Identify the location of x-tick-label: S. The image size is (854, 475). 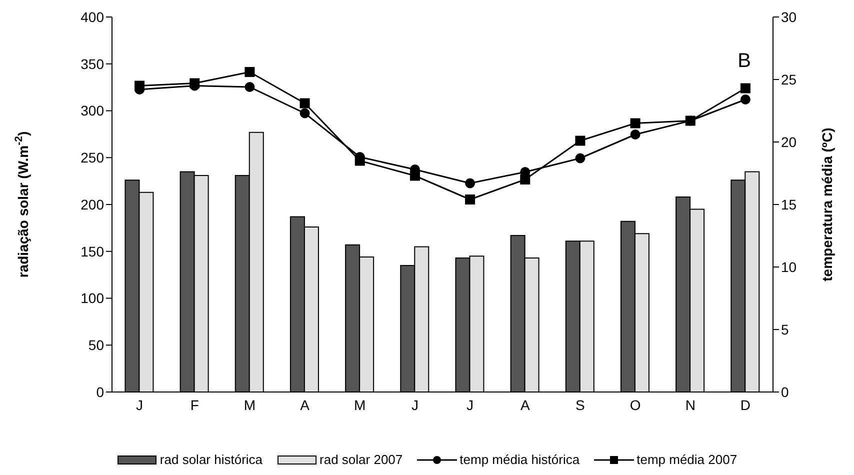
(580, 404).